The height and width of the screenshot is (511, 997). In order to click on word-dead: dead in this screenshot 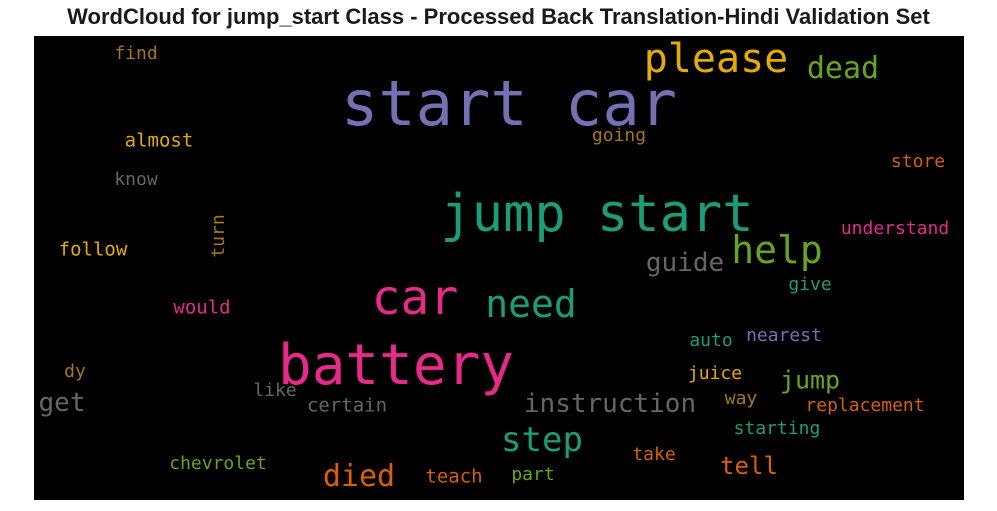, I will do `click(843, 68)`.